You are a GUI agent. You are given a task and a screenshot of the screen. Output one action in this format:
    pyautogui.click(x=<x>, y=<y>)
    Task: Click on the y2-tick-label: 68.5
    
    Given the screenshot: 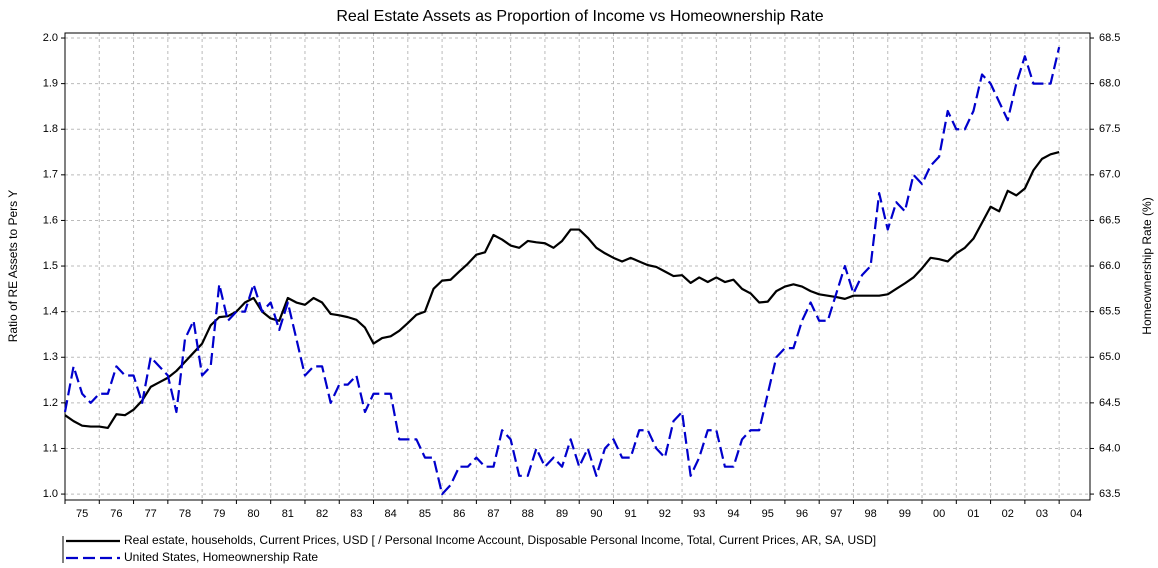 What is the action you would take?
    pyautogui.click(x=1109, y=38)
    